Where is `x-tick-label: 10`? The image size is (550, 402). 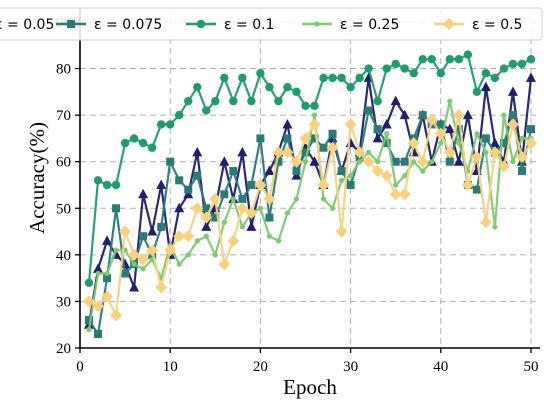 x-tick-label: 10 is located at coordinates (170, 367).